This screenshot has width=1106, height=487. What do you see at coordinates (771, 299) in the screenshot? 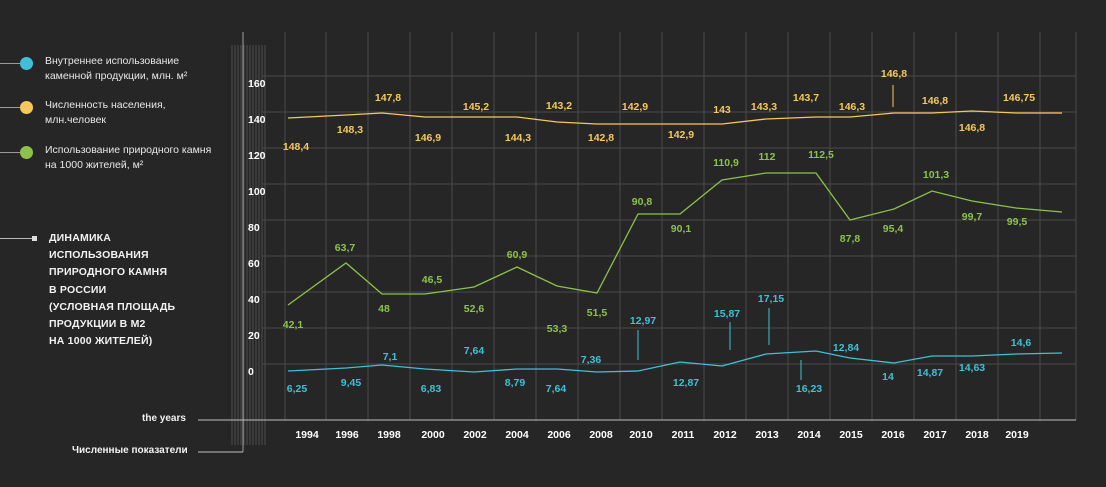
I see `data-label: 17,15` at bounding box center [771, 299].